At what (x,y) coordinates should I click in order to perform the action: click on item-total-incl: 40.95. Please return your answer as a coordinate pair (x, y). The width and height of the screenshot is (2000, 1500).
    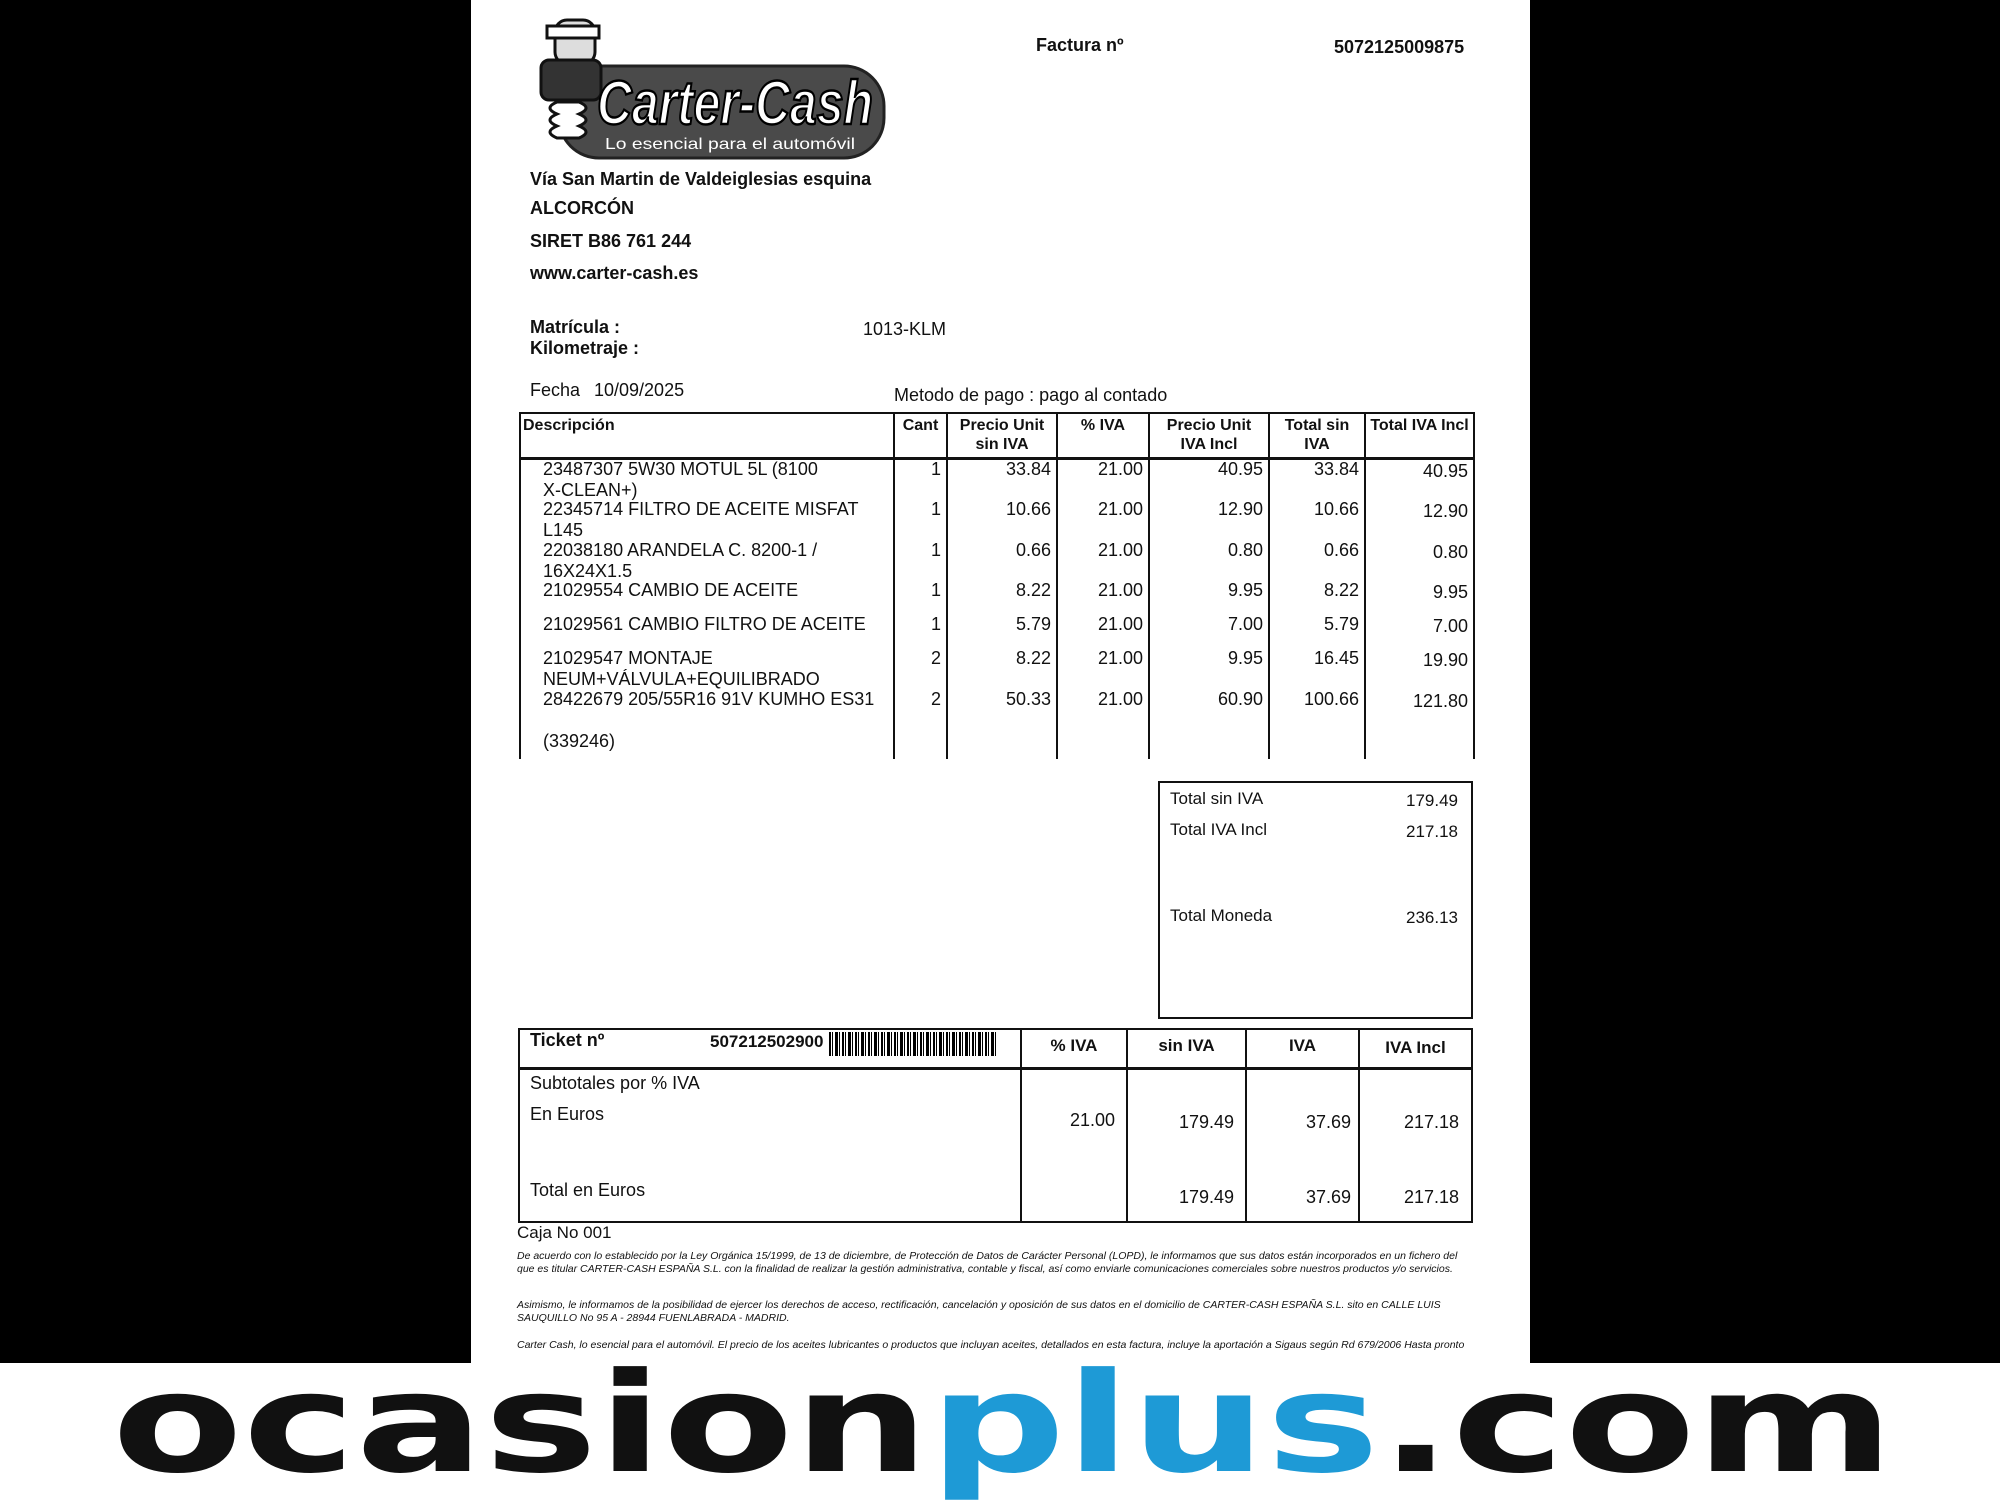
    Looking at the image, I should click on (1445, 471).